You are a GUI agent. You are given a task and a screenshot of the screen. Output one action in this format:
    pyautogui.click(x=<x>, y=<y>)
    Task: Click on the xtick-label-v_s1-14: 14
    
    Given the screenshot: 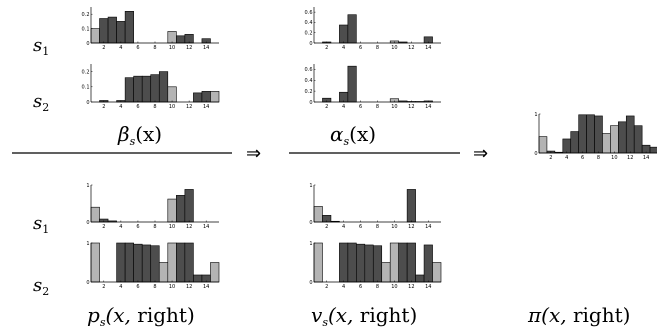 What is the action you would take?
    pyautogui.click(x=428, y=227)
    